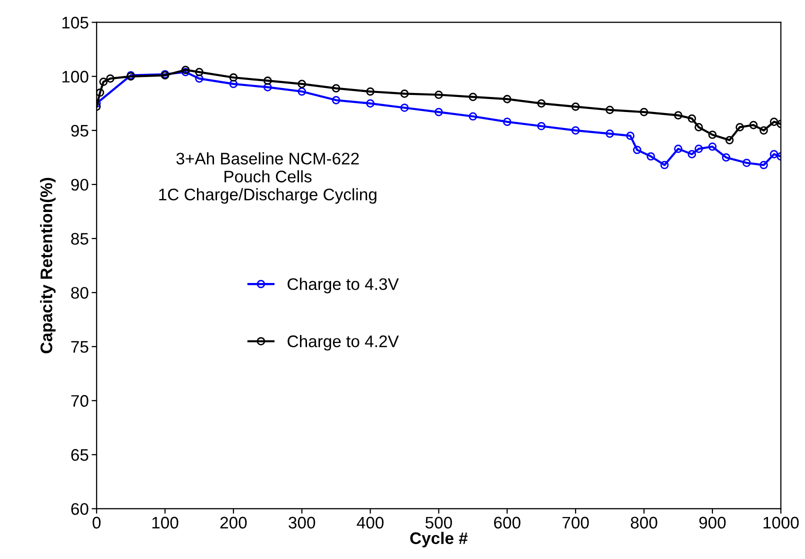  Describe the element at coordinates (233, 522) in the screenshot. I see `x-tick-label: 200` at that location.